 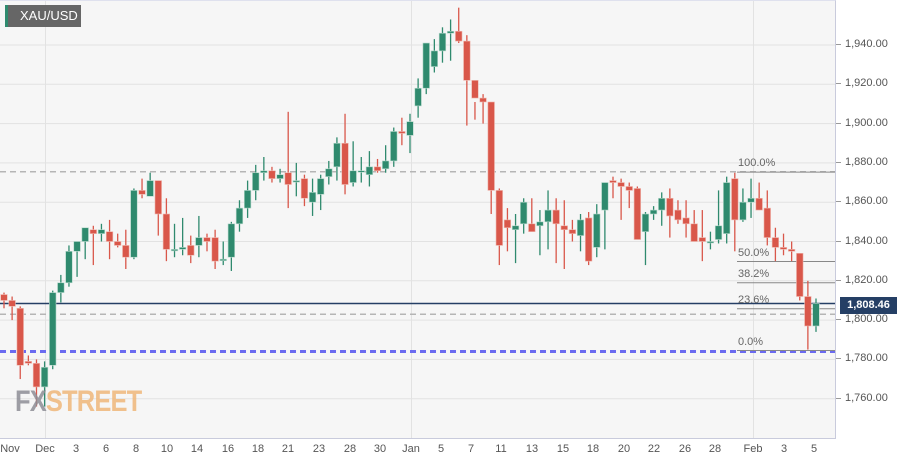 What do you see at coordinates (754, 299) in the screenshot?
I see `fib-label: 23.6%` at bounding box center [754, 299].